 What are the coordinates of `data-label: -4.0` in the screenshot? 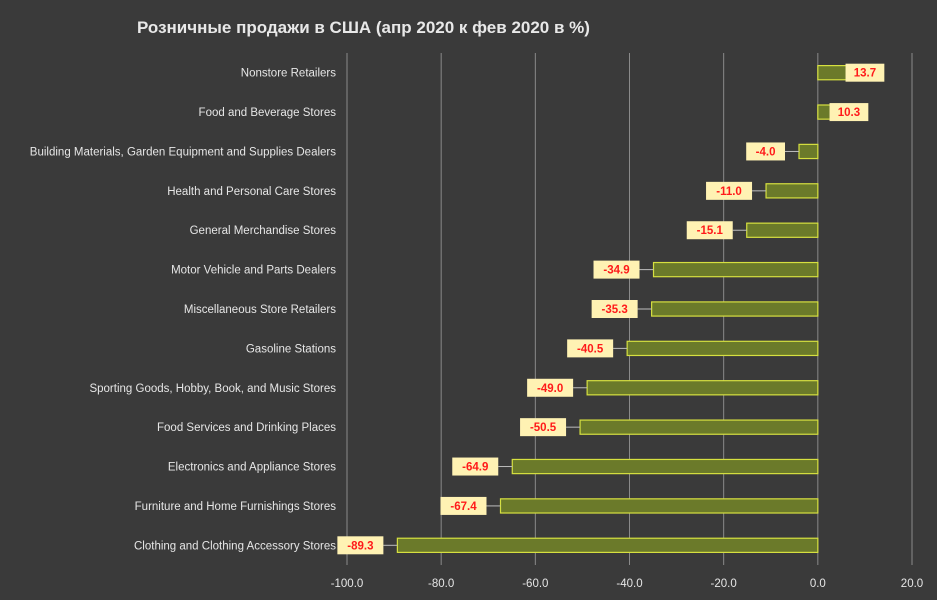 It's located at (766, 152).